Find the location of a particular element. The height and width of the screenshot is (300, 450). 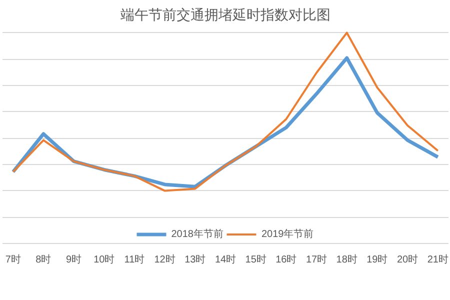

x-tick-label: 18时 is located at coordinates (347, 260).